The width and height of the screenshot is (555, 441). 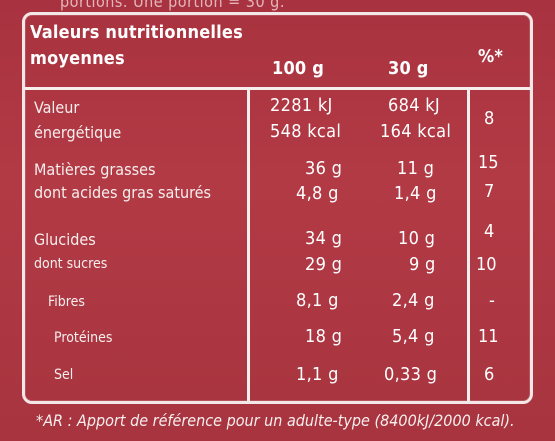 What do you see at coordinates (324, 238) in the screenshot?
I see `row-value-100g: 34 g` at bounding box center [324, 238].